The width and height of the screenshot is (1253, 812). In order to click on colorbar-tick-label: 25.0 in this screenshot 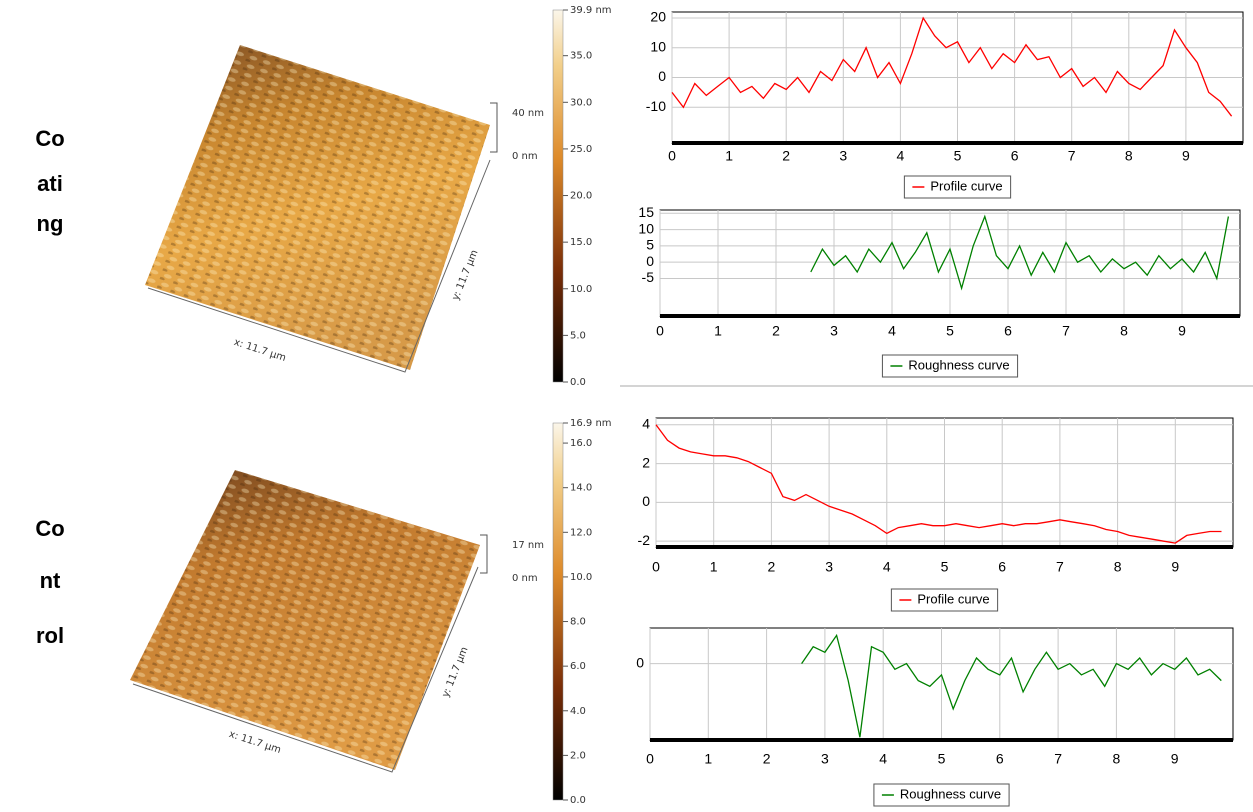, I will do `click(581, 149)`.